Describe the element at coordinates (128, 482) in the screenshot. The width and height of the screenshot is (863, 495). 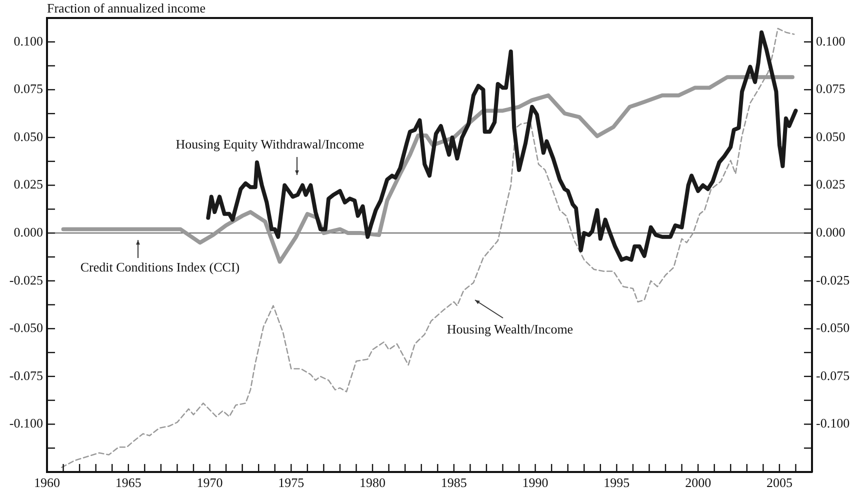
I see `x-tick-label: 1965` at that location.